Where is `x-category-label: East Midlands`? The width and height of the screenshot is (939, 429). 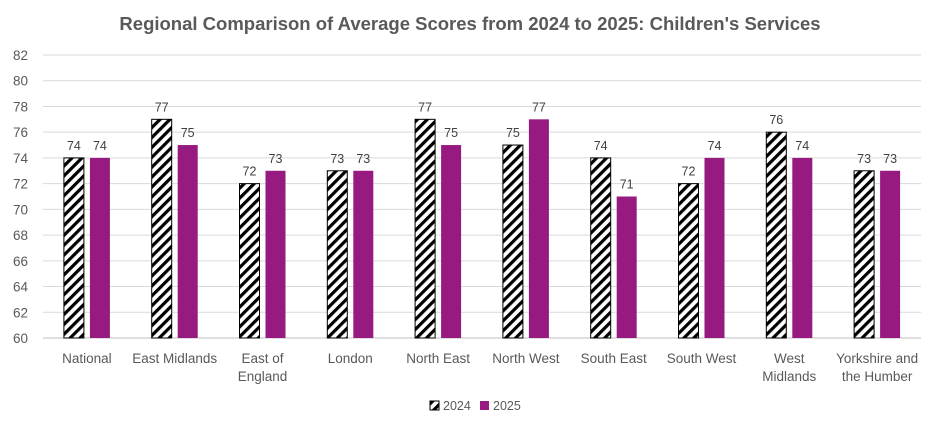 x-category-label: East Midlands is located at coordinates (174, 358).